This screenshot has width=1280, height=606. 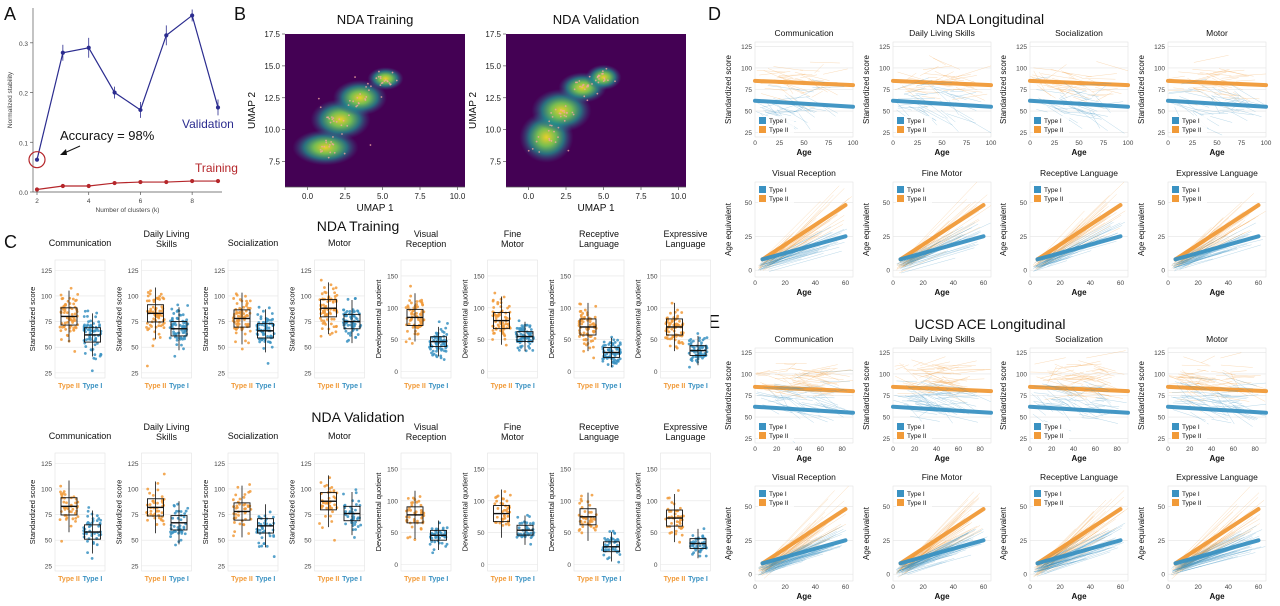 What do you see at coordinates (1079, 152) in the screenshot?
I see `x-axis-label: Age` at bounding box center [1079, 152].